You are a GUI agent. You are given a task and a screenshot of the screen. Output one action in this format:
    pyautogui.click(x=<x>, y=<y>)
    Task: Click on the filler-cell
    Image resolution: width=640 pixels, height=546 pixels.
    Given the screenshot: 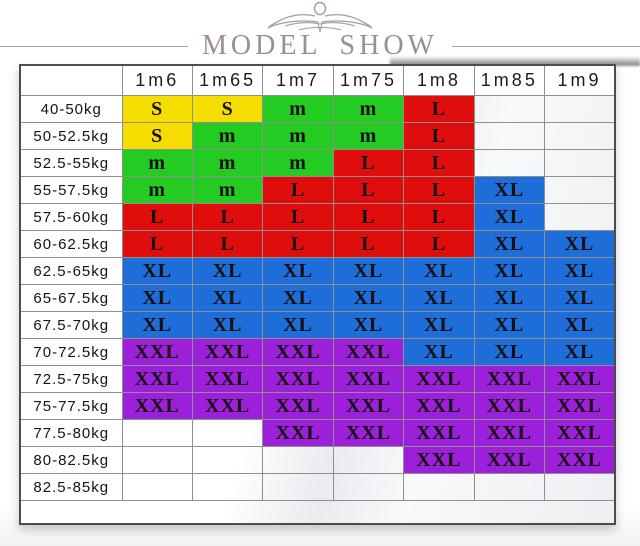 What is the action you would take?
    pyautogui.click(x=317, y=512)
    